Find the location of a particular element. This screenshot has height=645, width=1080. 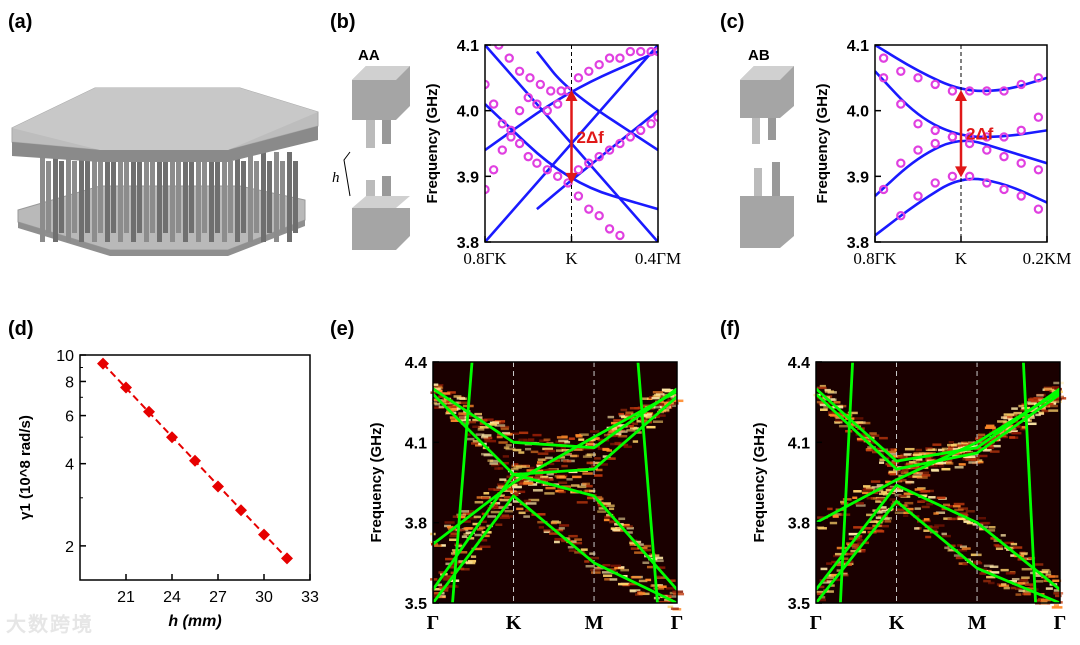

y-tick-label: 4 is located at coordinates (69, 465).